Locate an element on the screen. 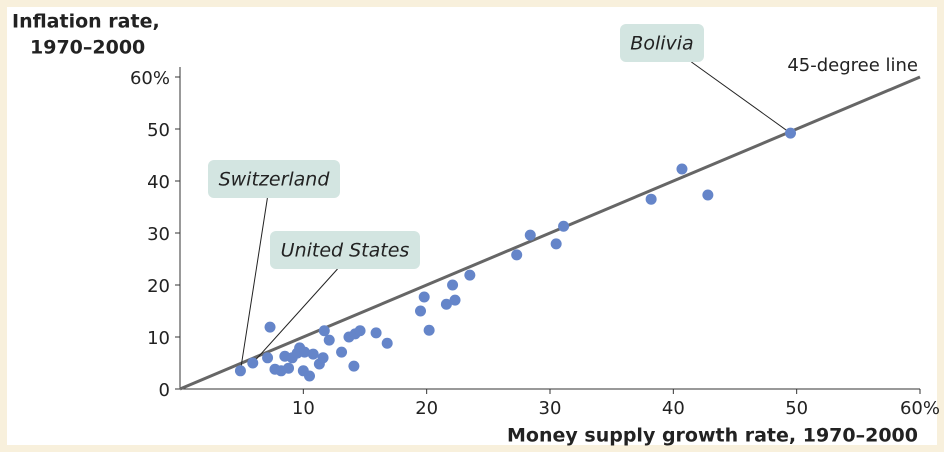 Image resolution: width=944 pixels, height=452 pixels. x-tick-label: 10 is located at coordinates (303, 408).